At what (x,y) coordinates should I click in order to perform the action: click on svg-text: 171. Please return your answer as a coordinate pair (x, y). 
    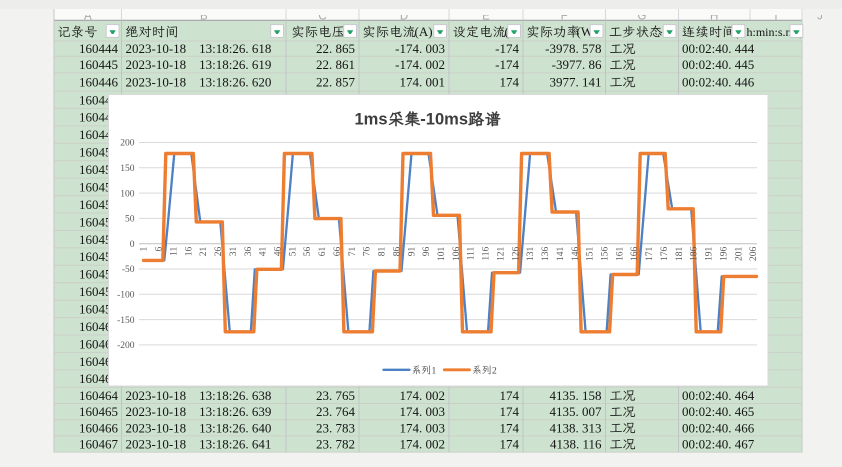
    Looking at the image, I should click on (650, 253).